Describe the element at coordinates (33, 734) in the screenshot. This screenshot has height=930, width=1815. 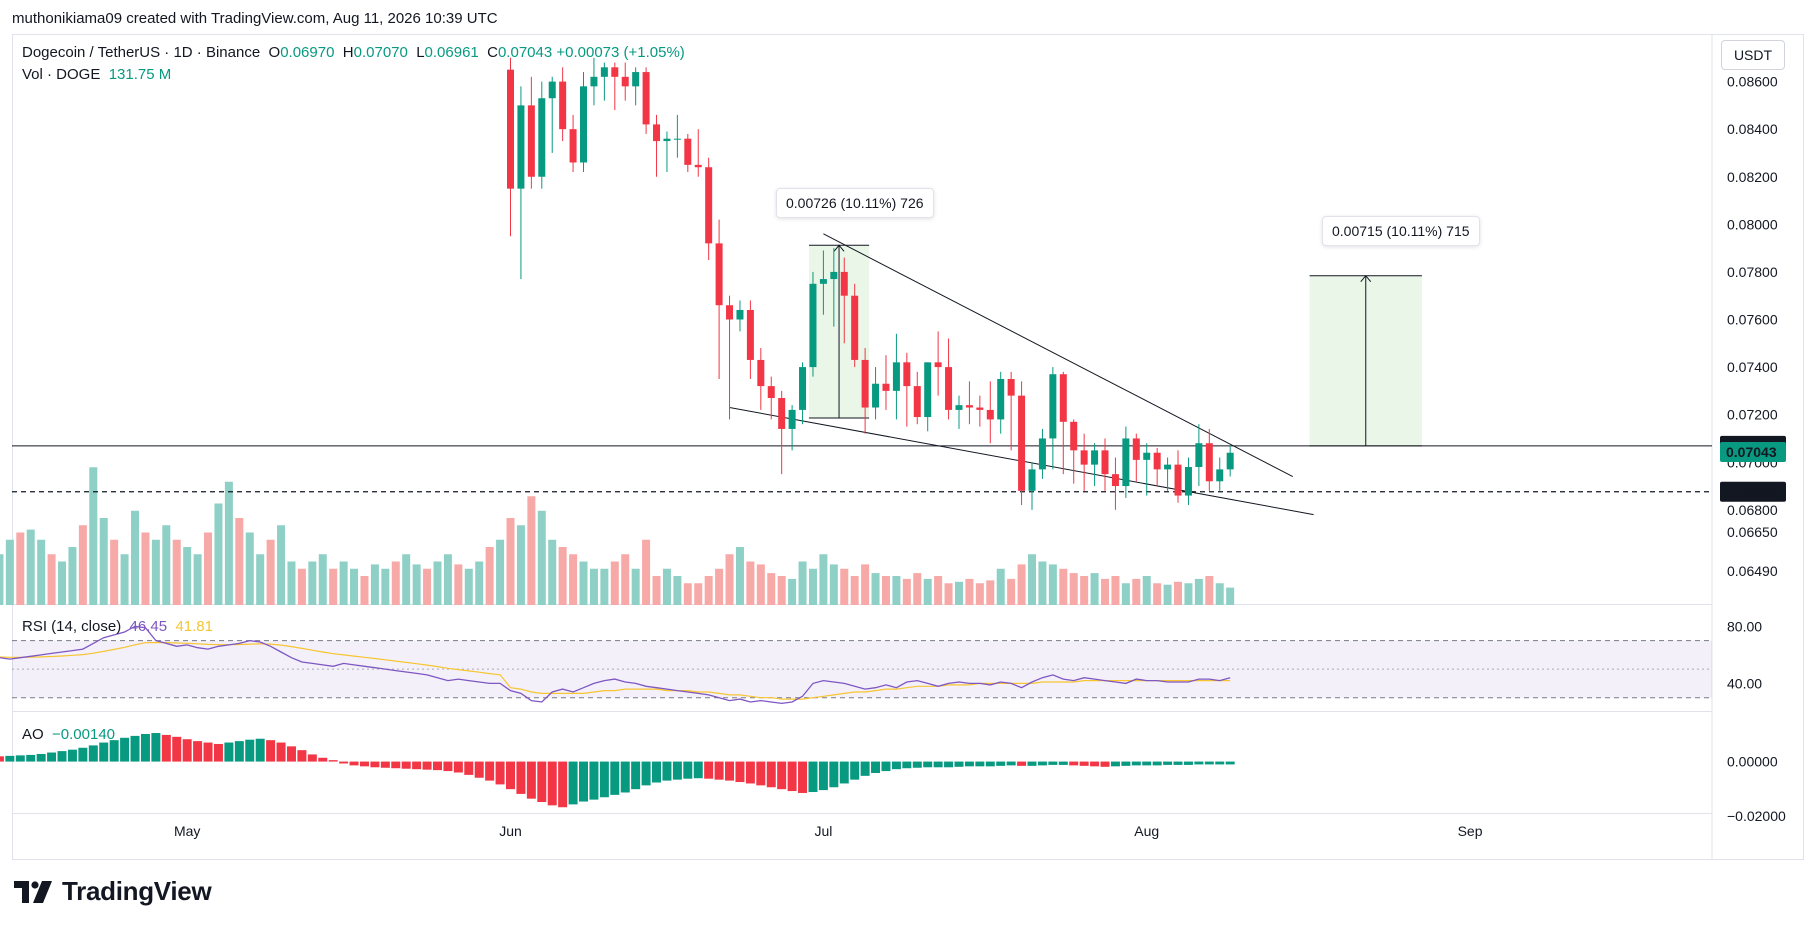
I see `ao-label: AO` at that location.